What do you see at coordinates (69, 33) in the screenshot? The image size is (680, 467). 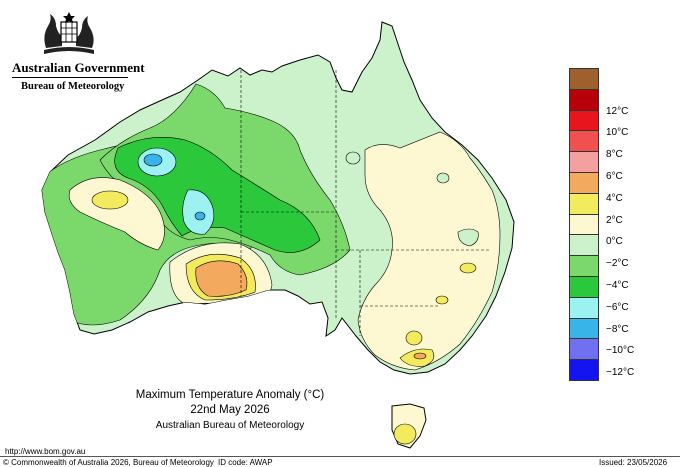 I see `coat-of-arms-icon` at bounding box center [69, 33].